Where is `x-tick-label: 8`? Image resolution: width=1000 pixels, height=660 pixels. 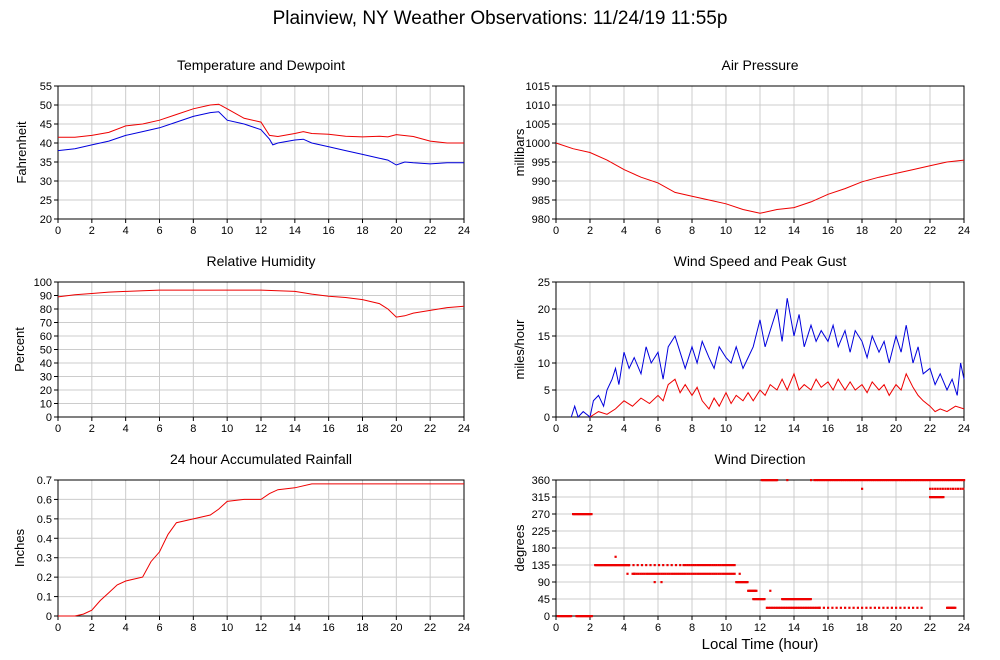
x-tick-label: 8 is located at coordinates (193, 628).